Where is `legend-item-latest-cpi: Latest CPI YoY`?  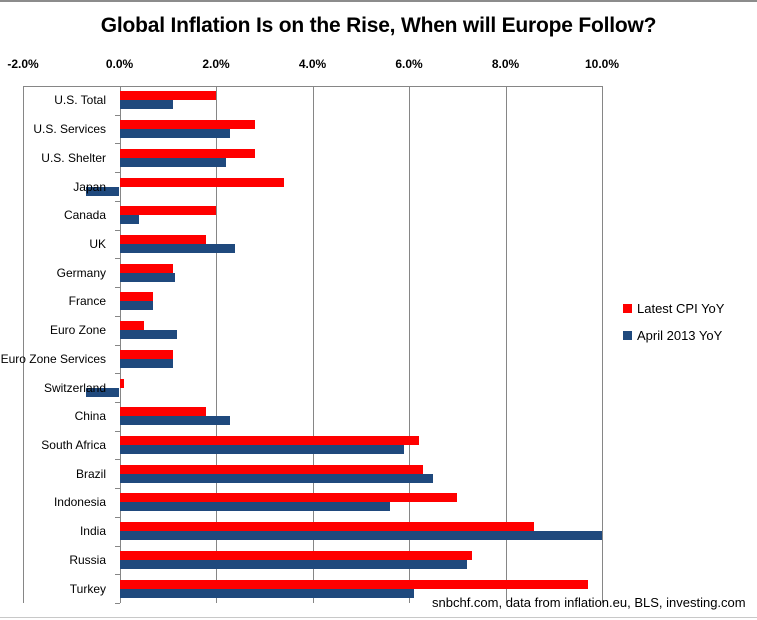 legend-item-latest-cpi: Latest CPI YoY is located at coordinates (673, 308).